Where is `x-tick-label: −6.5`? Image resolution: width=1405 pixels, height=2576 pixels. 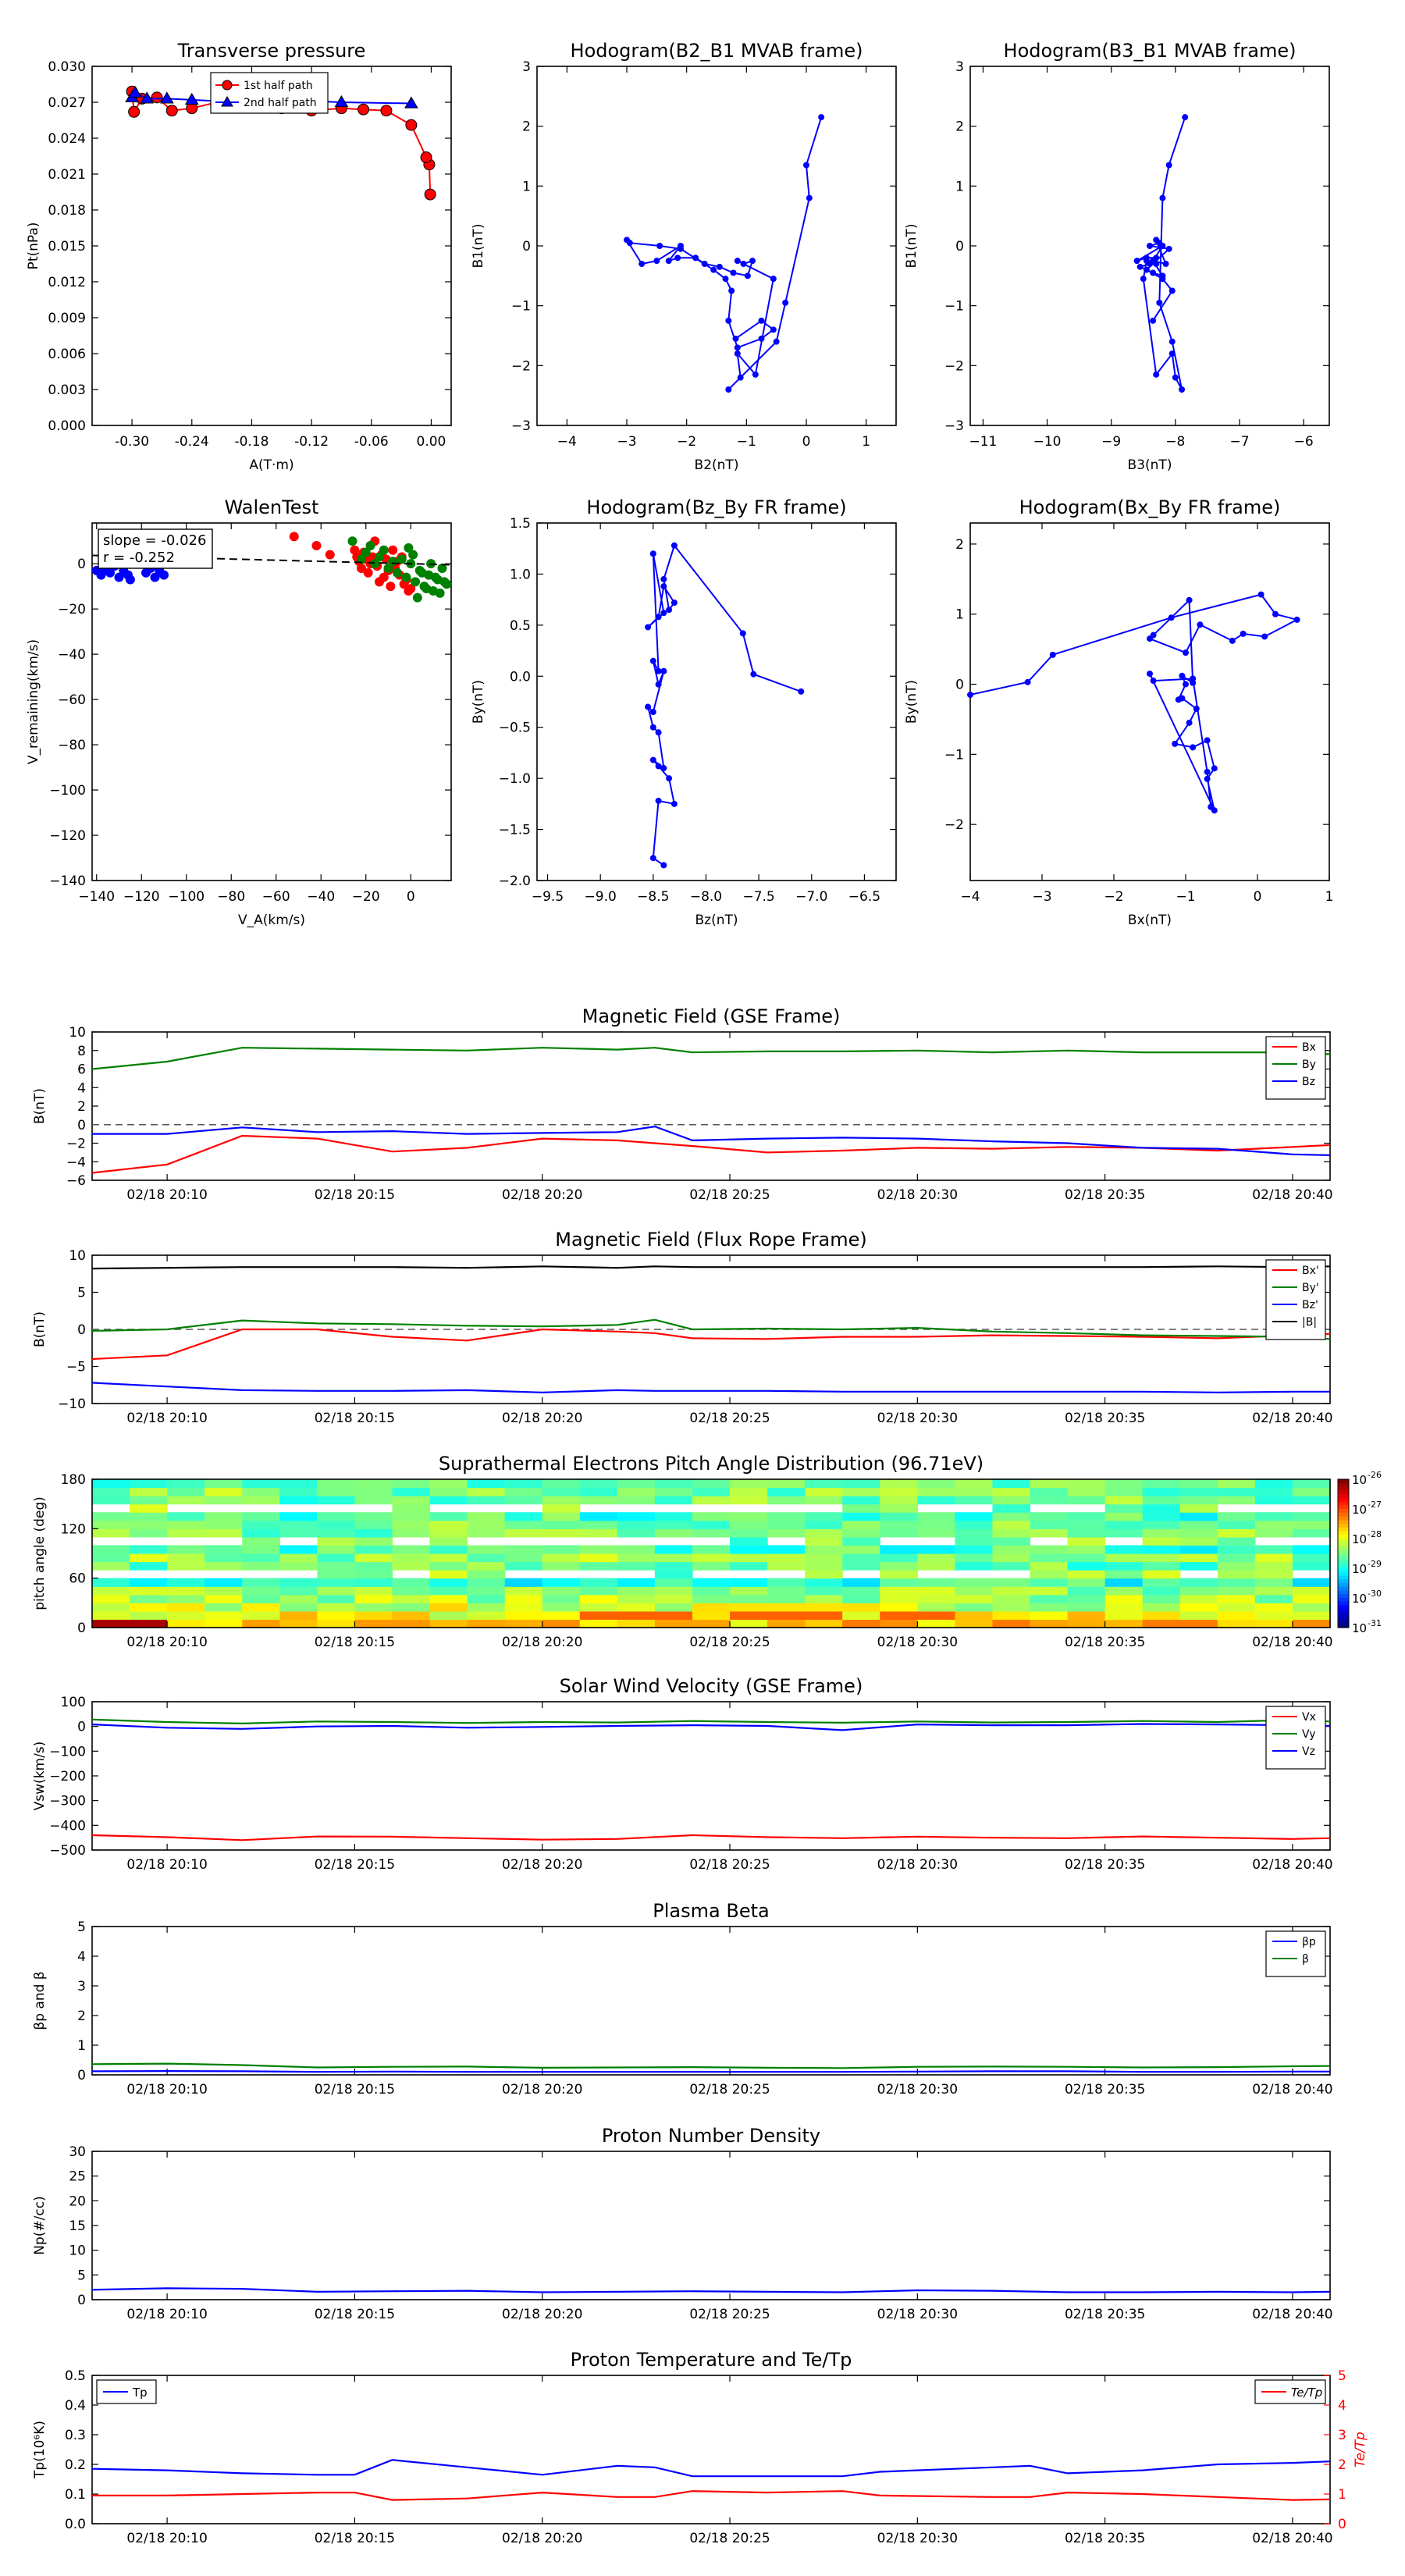
x-tick-label: −6.5 is located at coordinates (864, 897).